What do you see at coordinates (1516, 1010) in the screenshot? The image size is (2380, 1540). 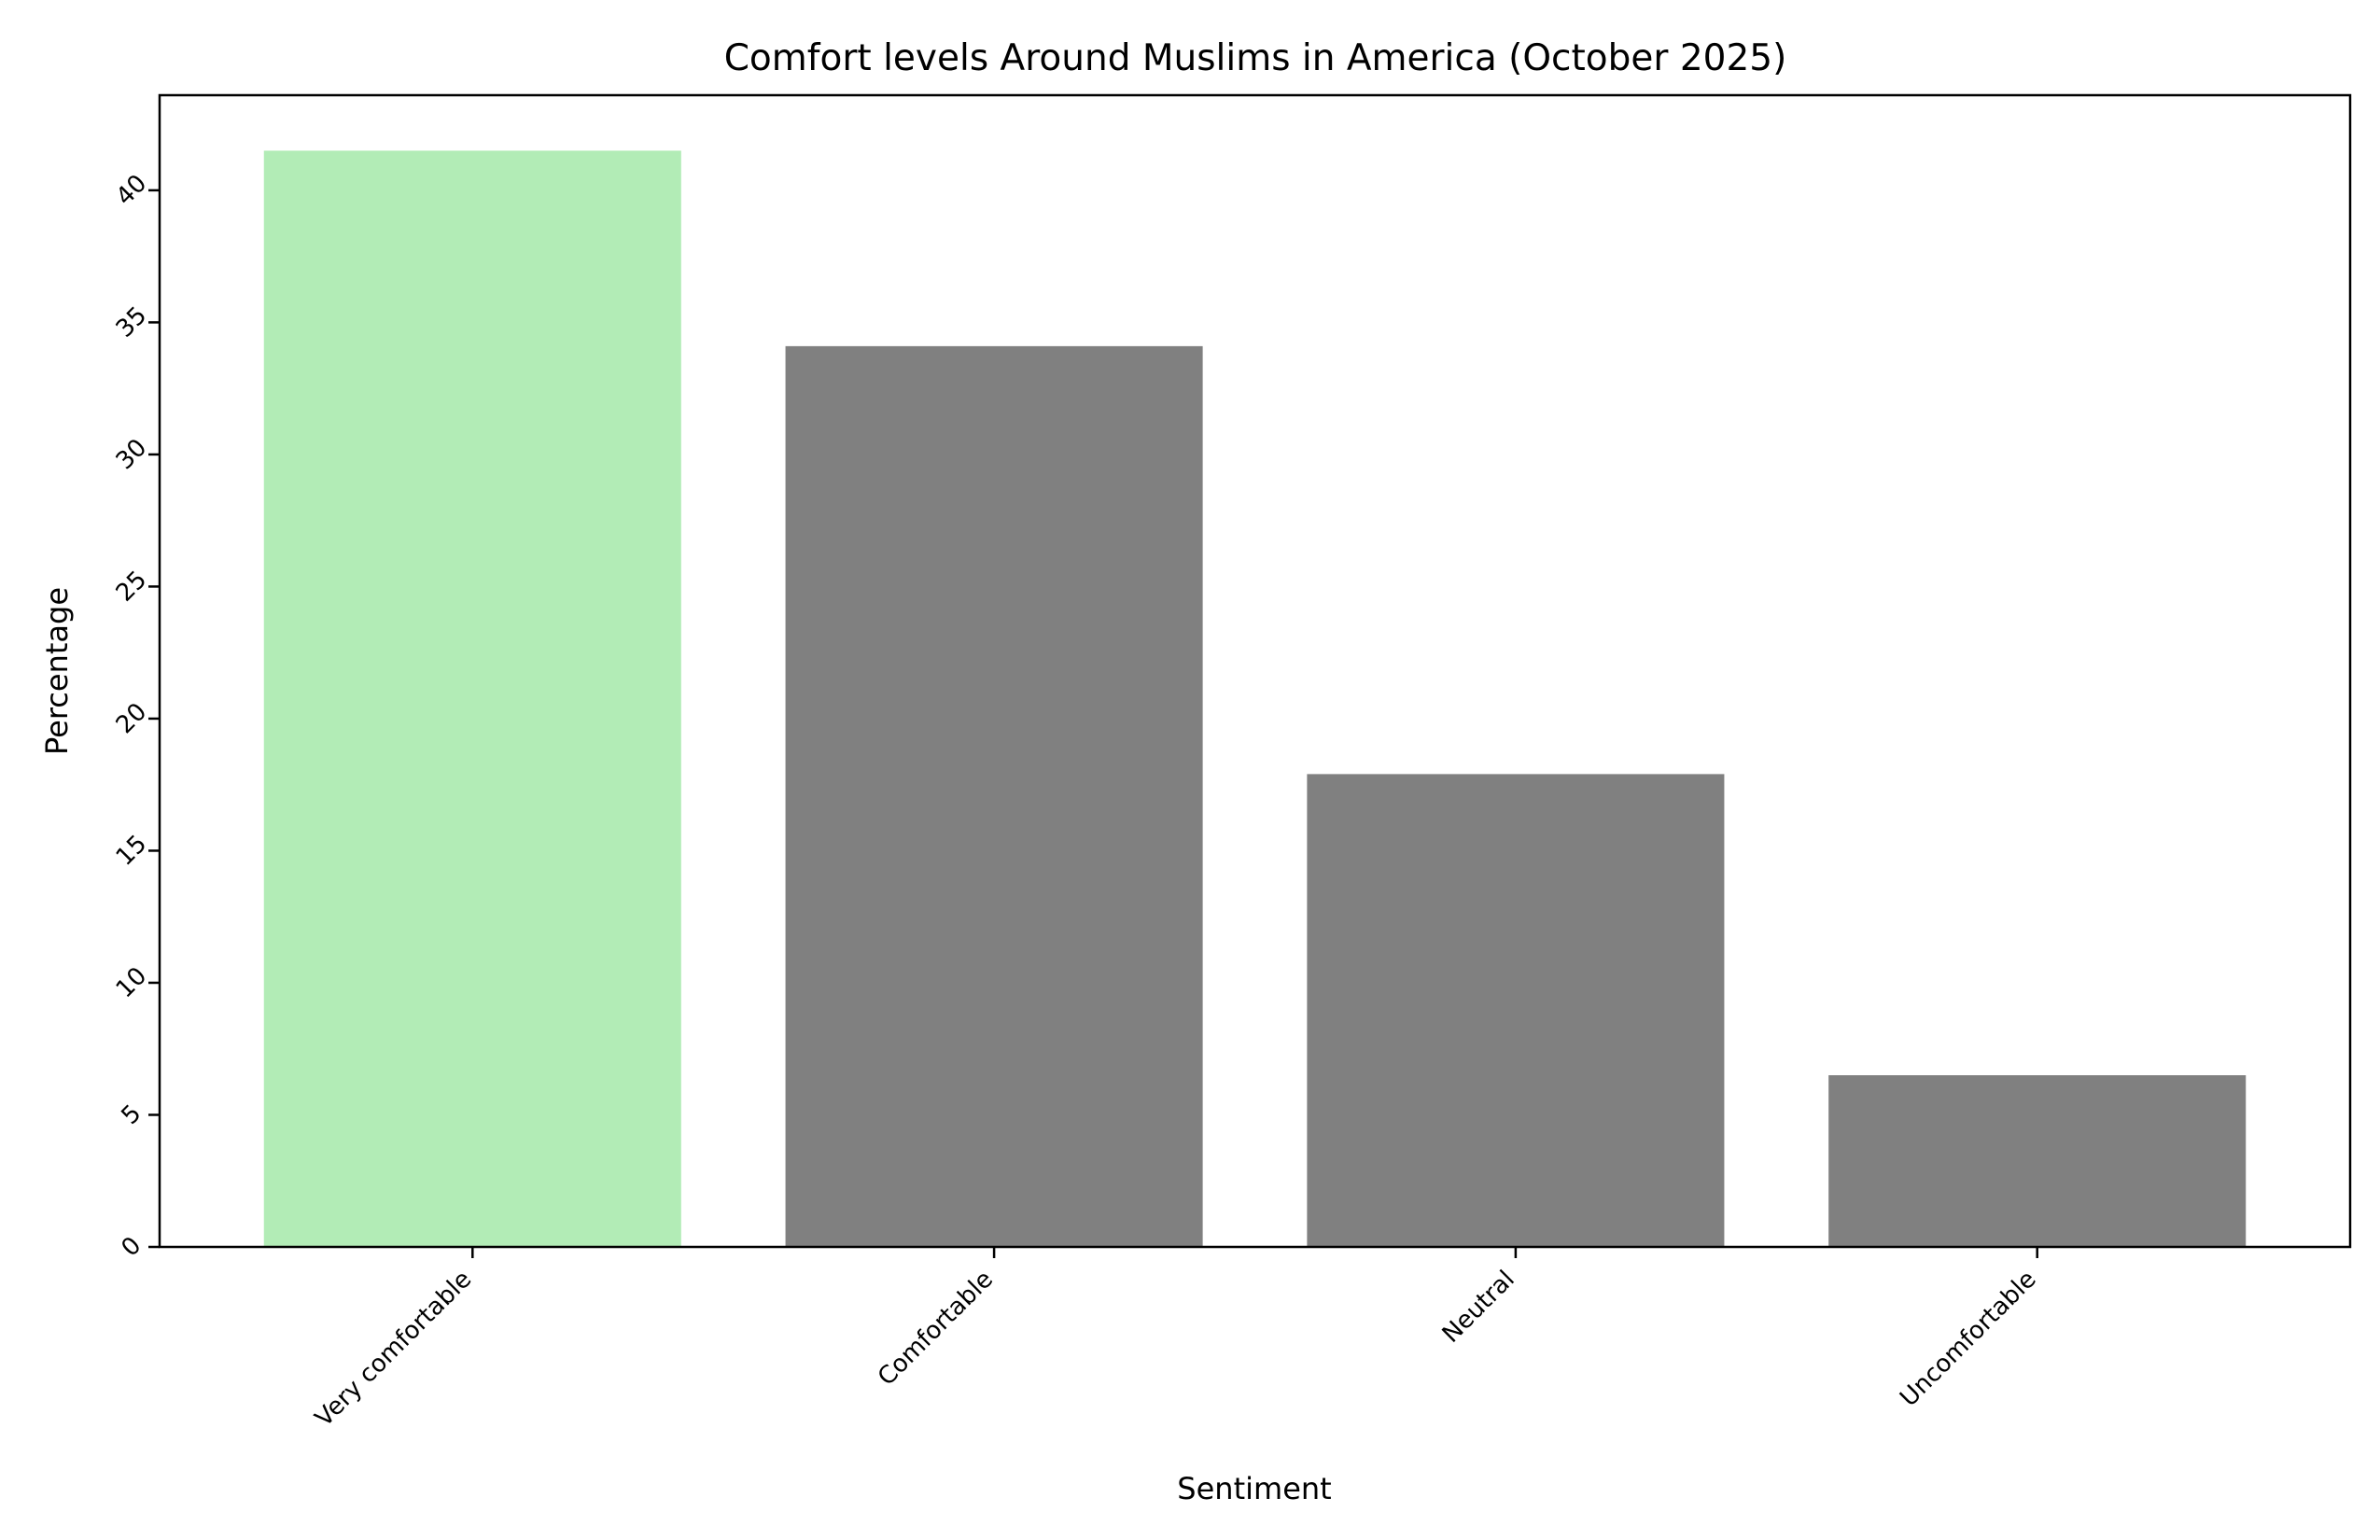 I see `bar-neutral` at bounding box center [1516, 1010].